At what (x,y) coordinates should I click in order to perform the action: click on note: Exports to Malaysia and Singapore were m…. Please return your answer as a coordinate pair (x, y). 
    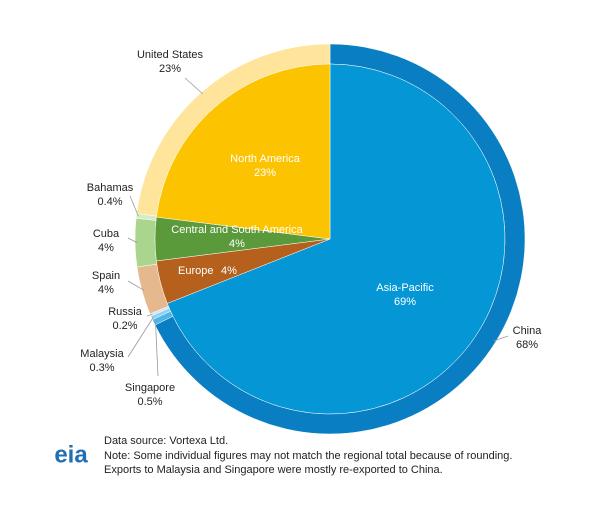
    Looking at the image, I should click on (273, 470).